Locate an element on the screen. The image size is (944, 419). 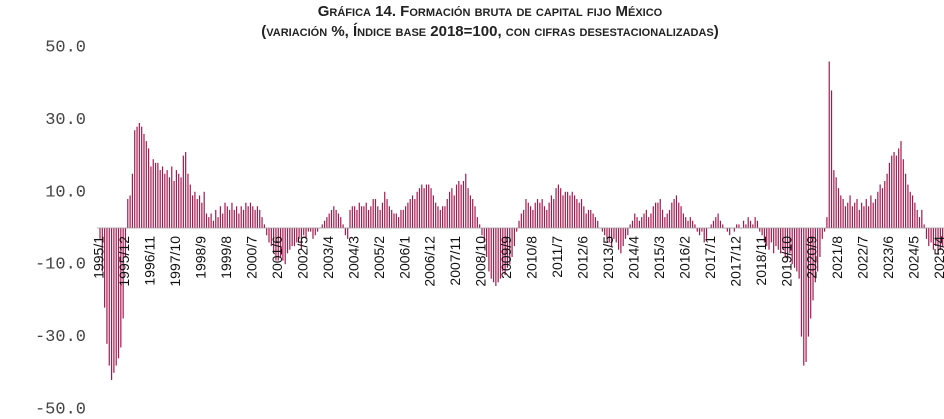
x-tick-label: 2003/4 is located at coordinates (328, 257).